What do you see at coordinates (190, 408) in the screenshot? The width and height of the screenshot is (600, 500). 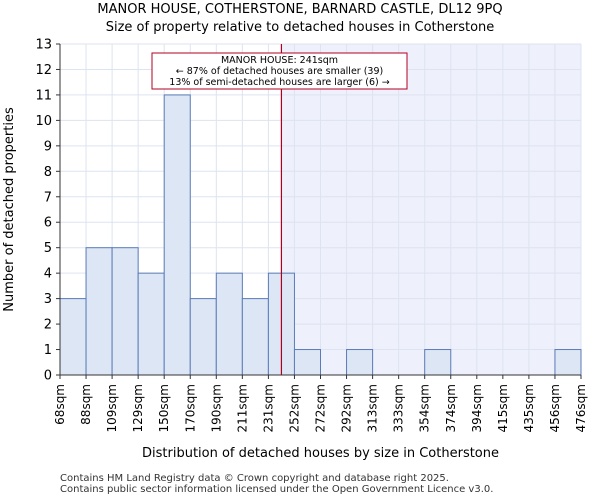 I see `x-tick-label: 170sqm` at bounding box center [190, 408].